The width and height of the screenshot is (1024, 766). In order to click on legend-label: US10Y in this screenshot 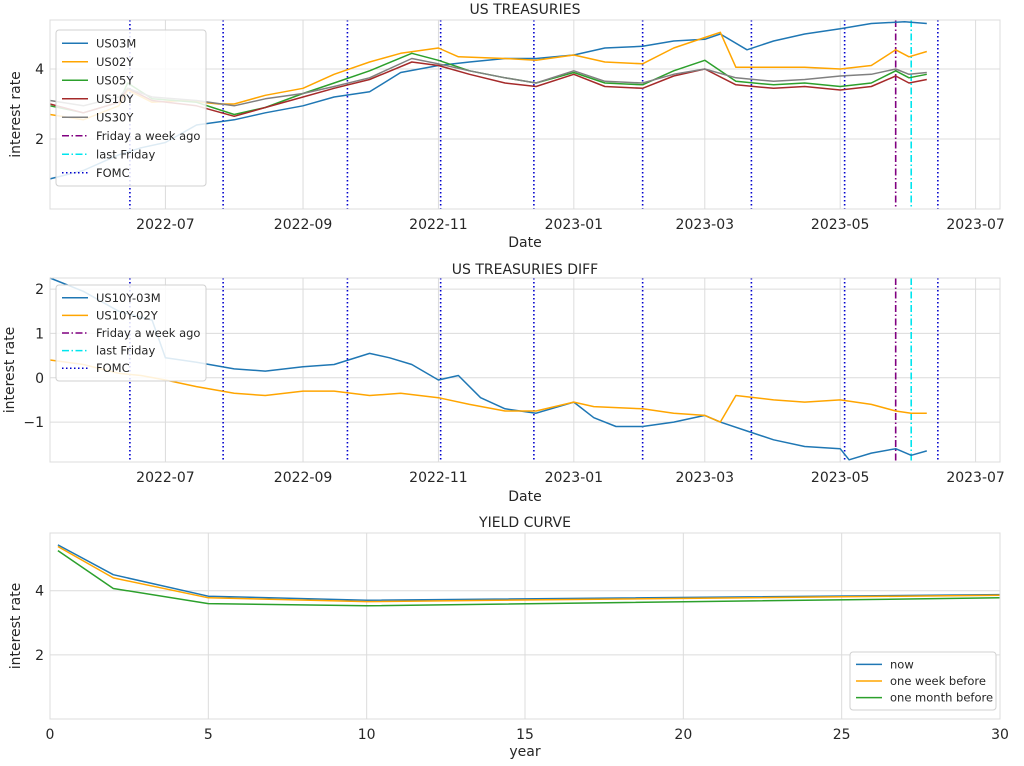, I will do `click(115, 99)`.